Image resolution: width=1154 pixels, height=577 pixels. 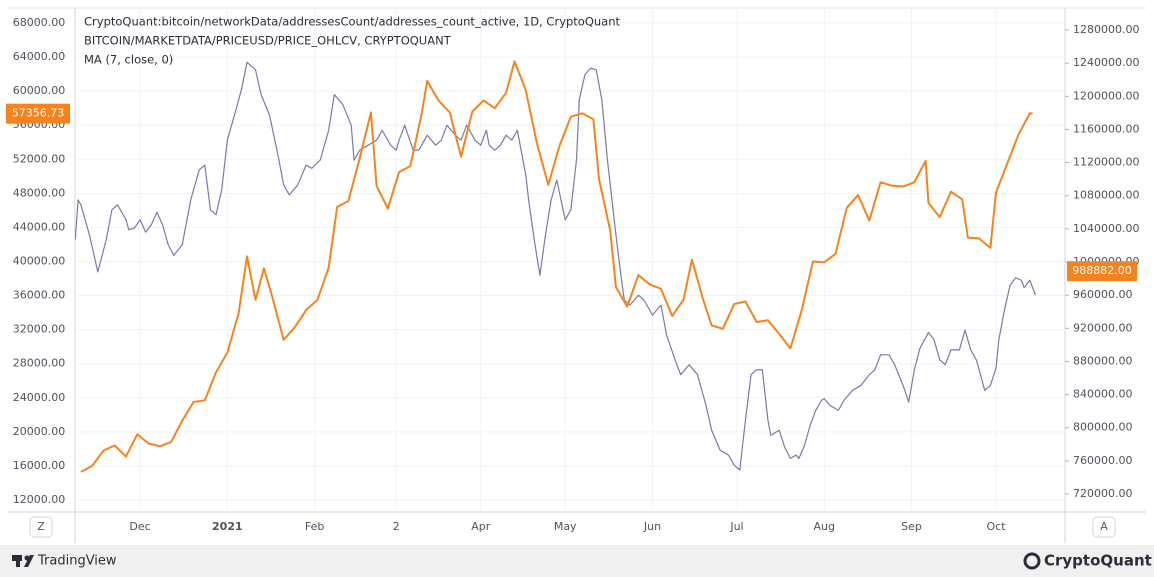 I want to click on y-tick-label: 64000.00, so click(x=39, y=56).